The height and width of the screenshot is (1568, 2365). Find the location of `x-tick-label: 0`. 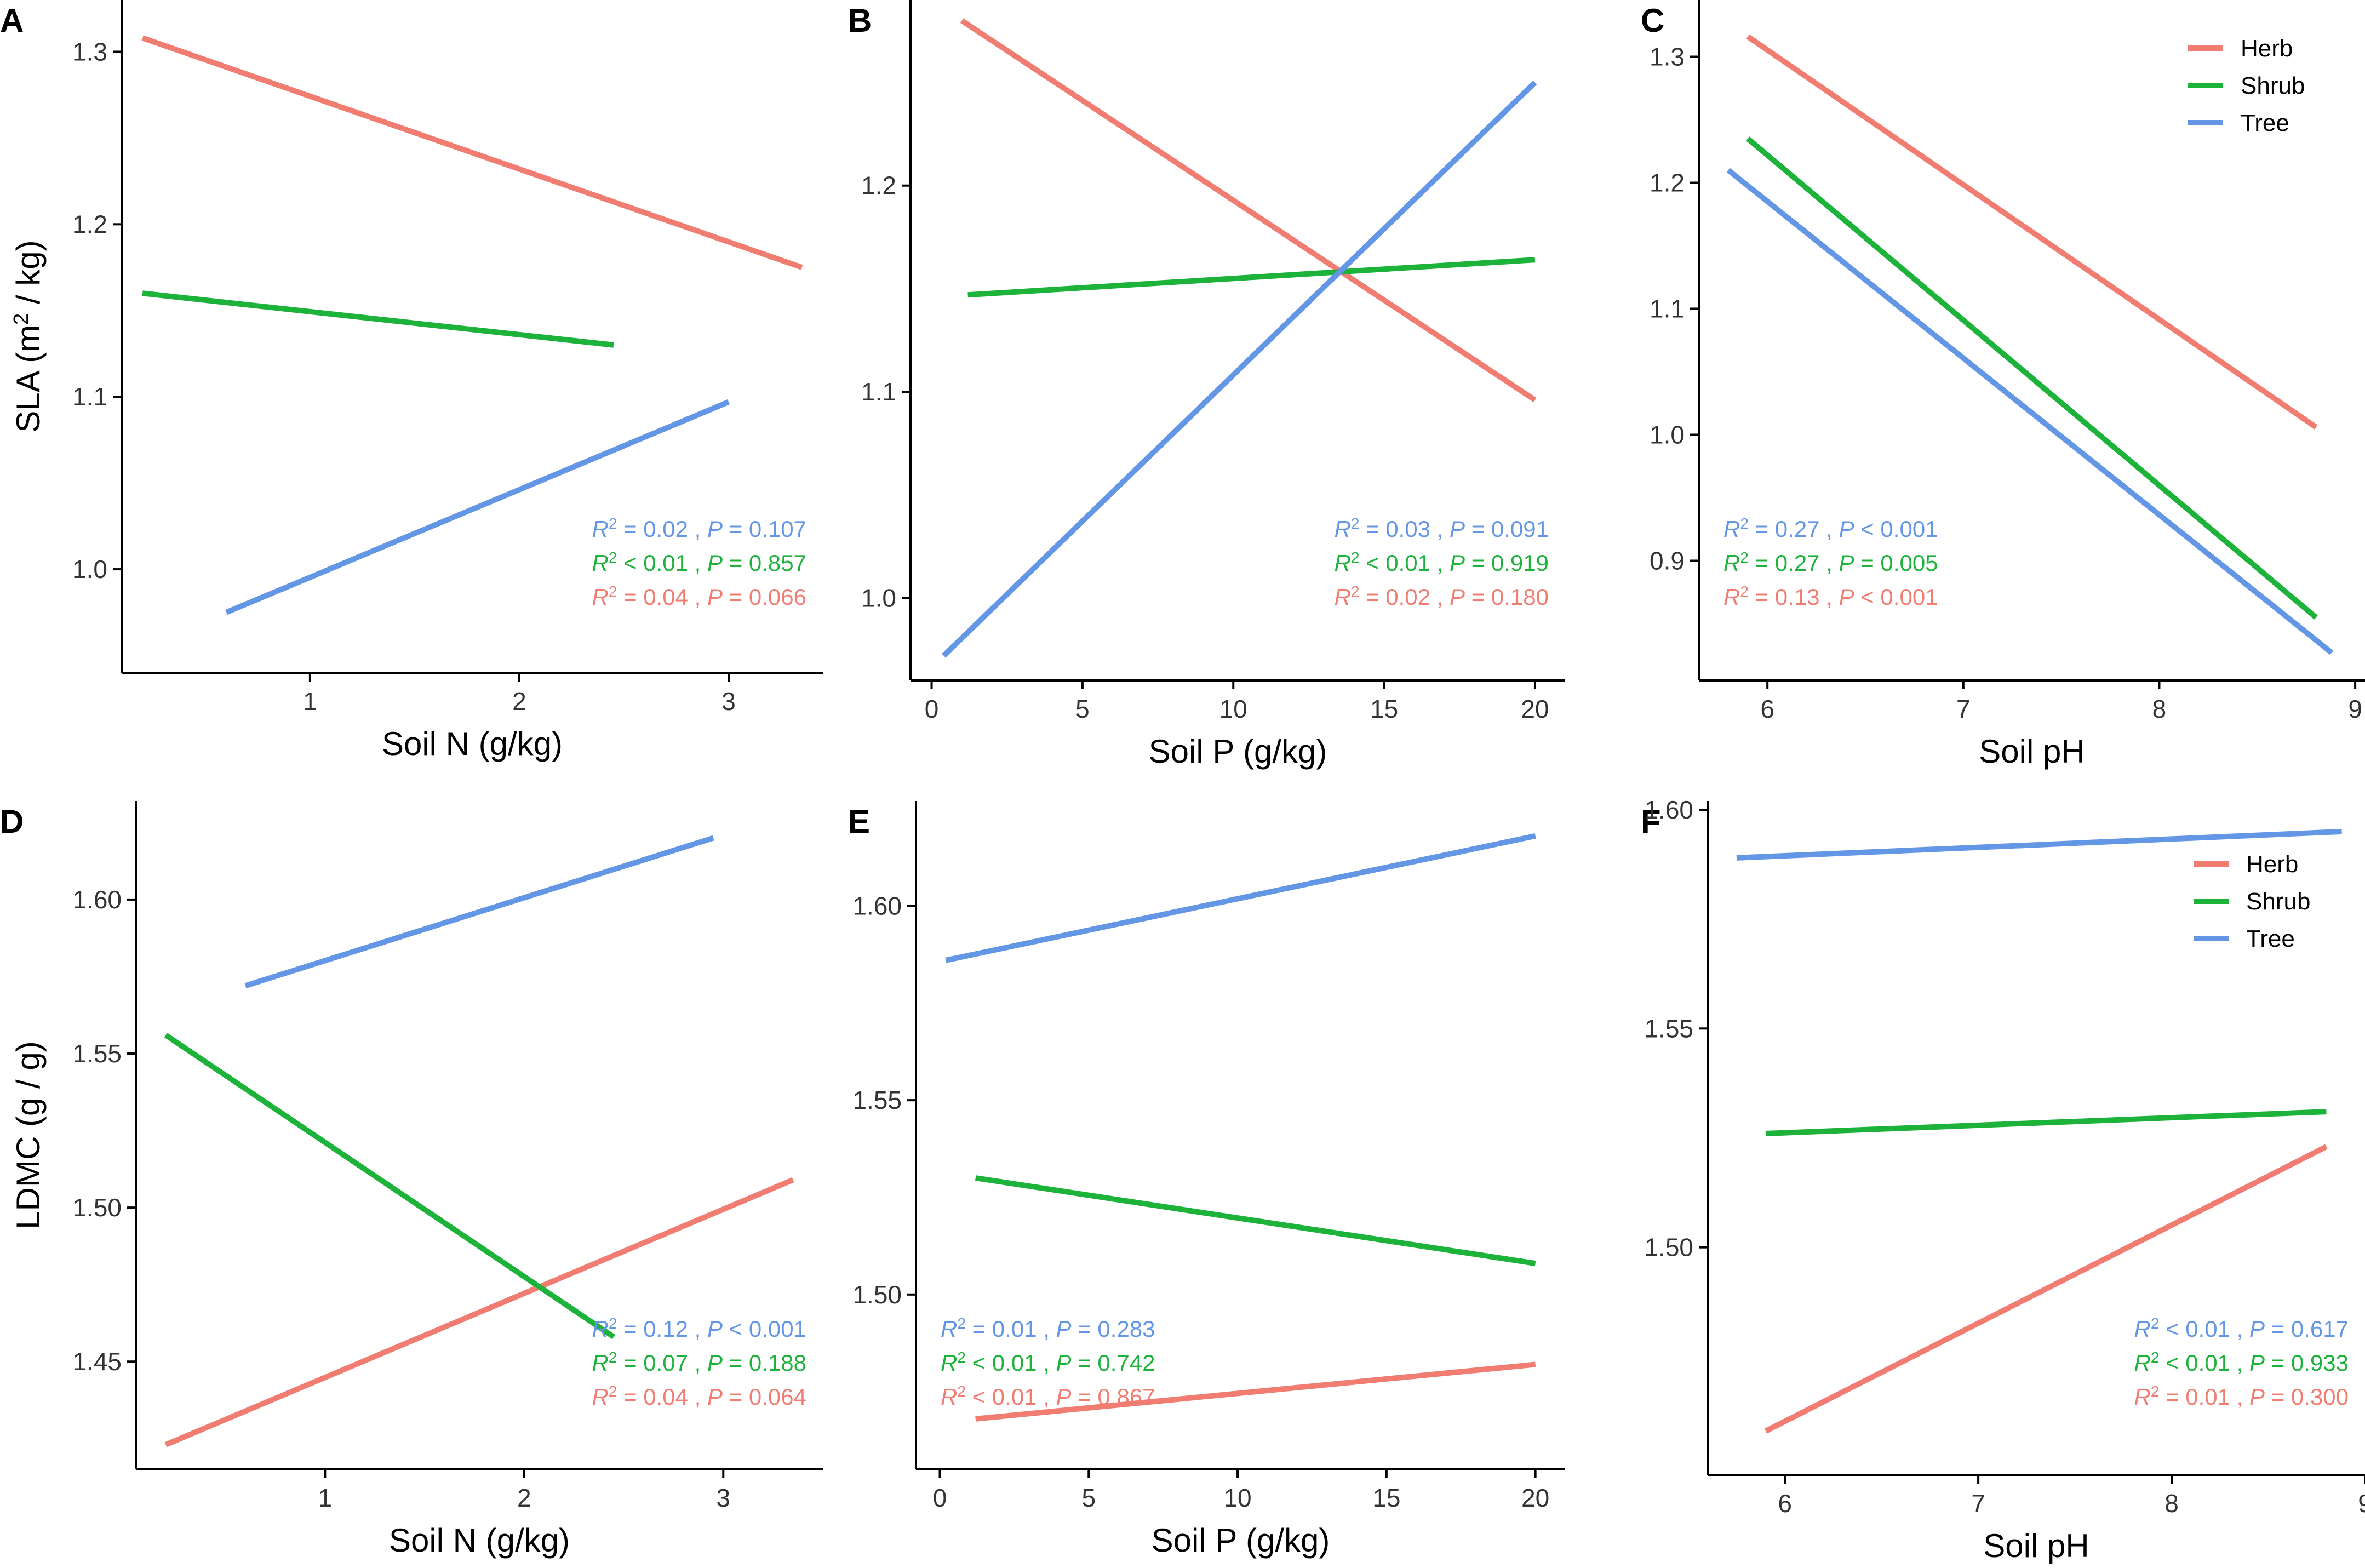

x-tick-label: 0 is located at coordinates (932, 709).